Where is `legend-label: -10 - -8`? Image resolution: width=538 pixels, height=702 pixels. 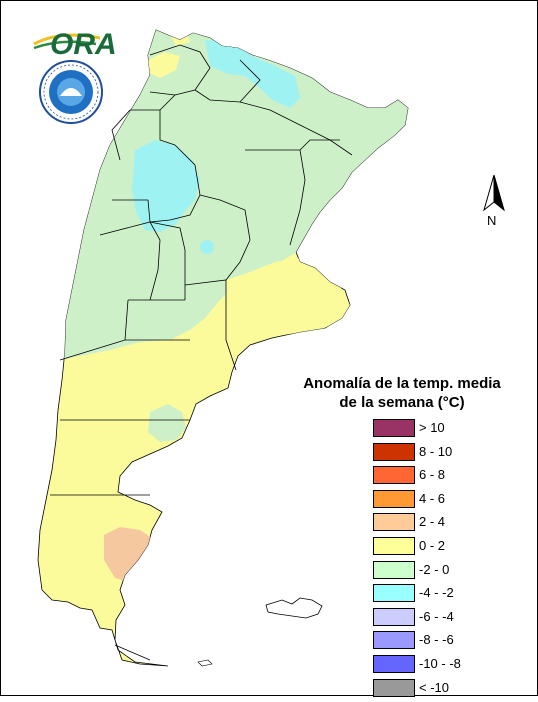 legend-label: -10 - -8 is located at coordinates (440, 663).